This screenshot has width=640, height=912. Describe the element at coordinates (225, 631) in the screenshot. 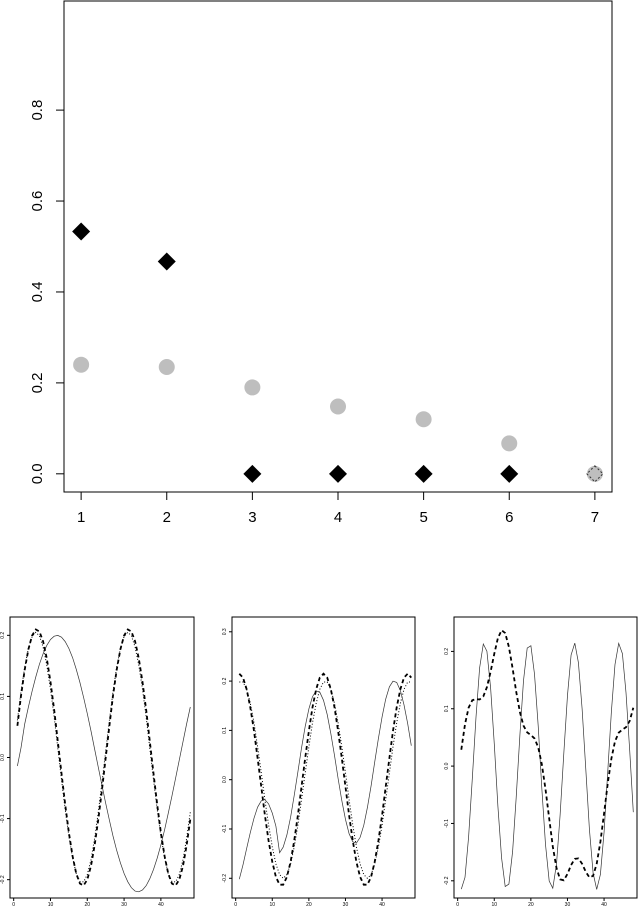

I see `y-tick-label: 0.3` at that location.